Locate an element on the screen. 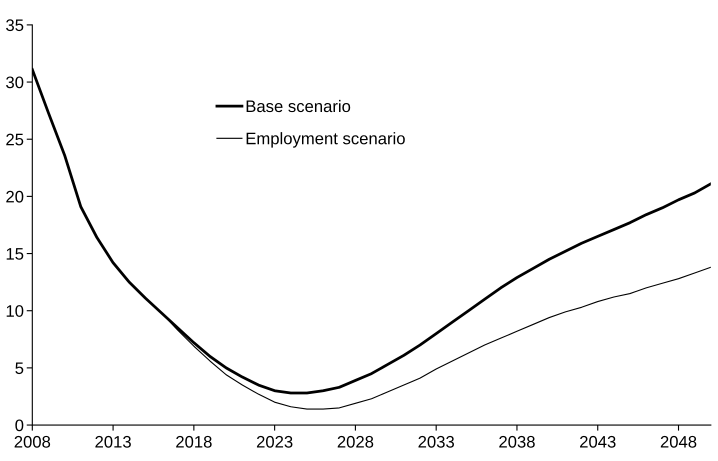 The height and width of the screenshot is (461, 718). y-tick-label: 35 is located at coordinates (15, 25).